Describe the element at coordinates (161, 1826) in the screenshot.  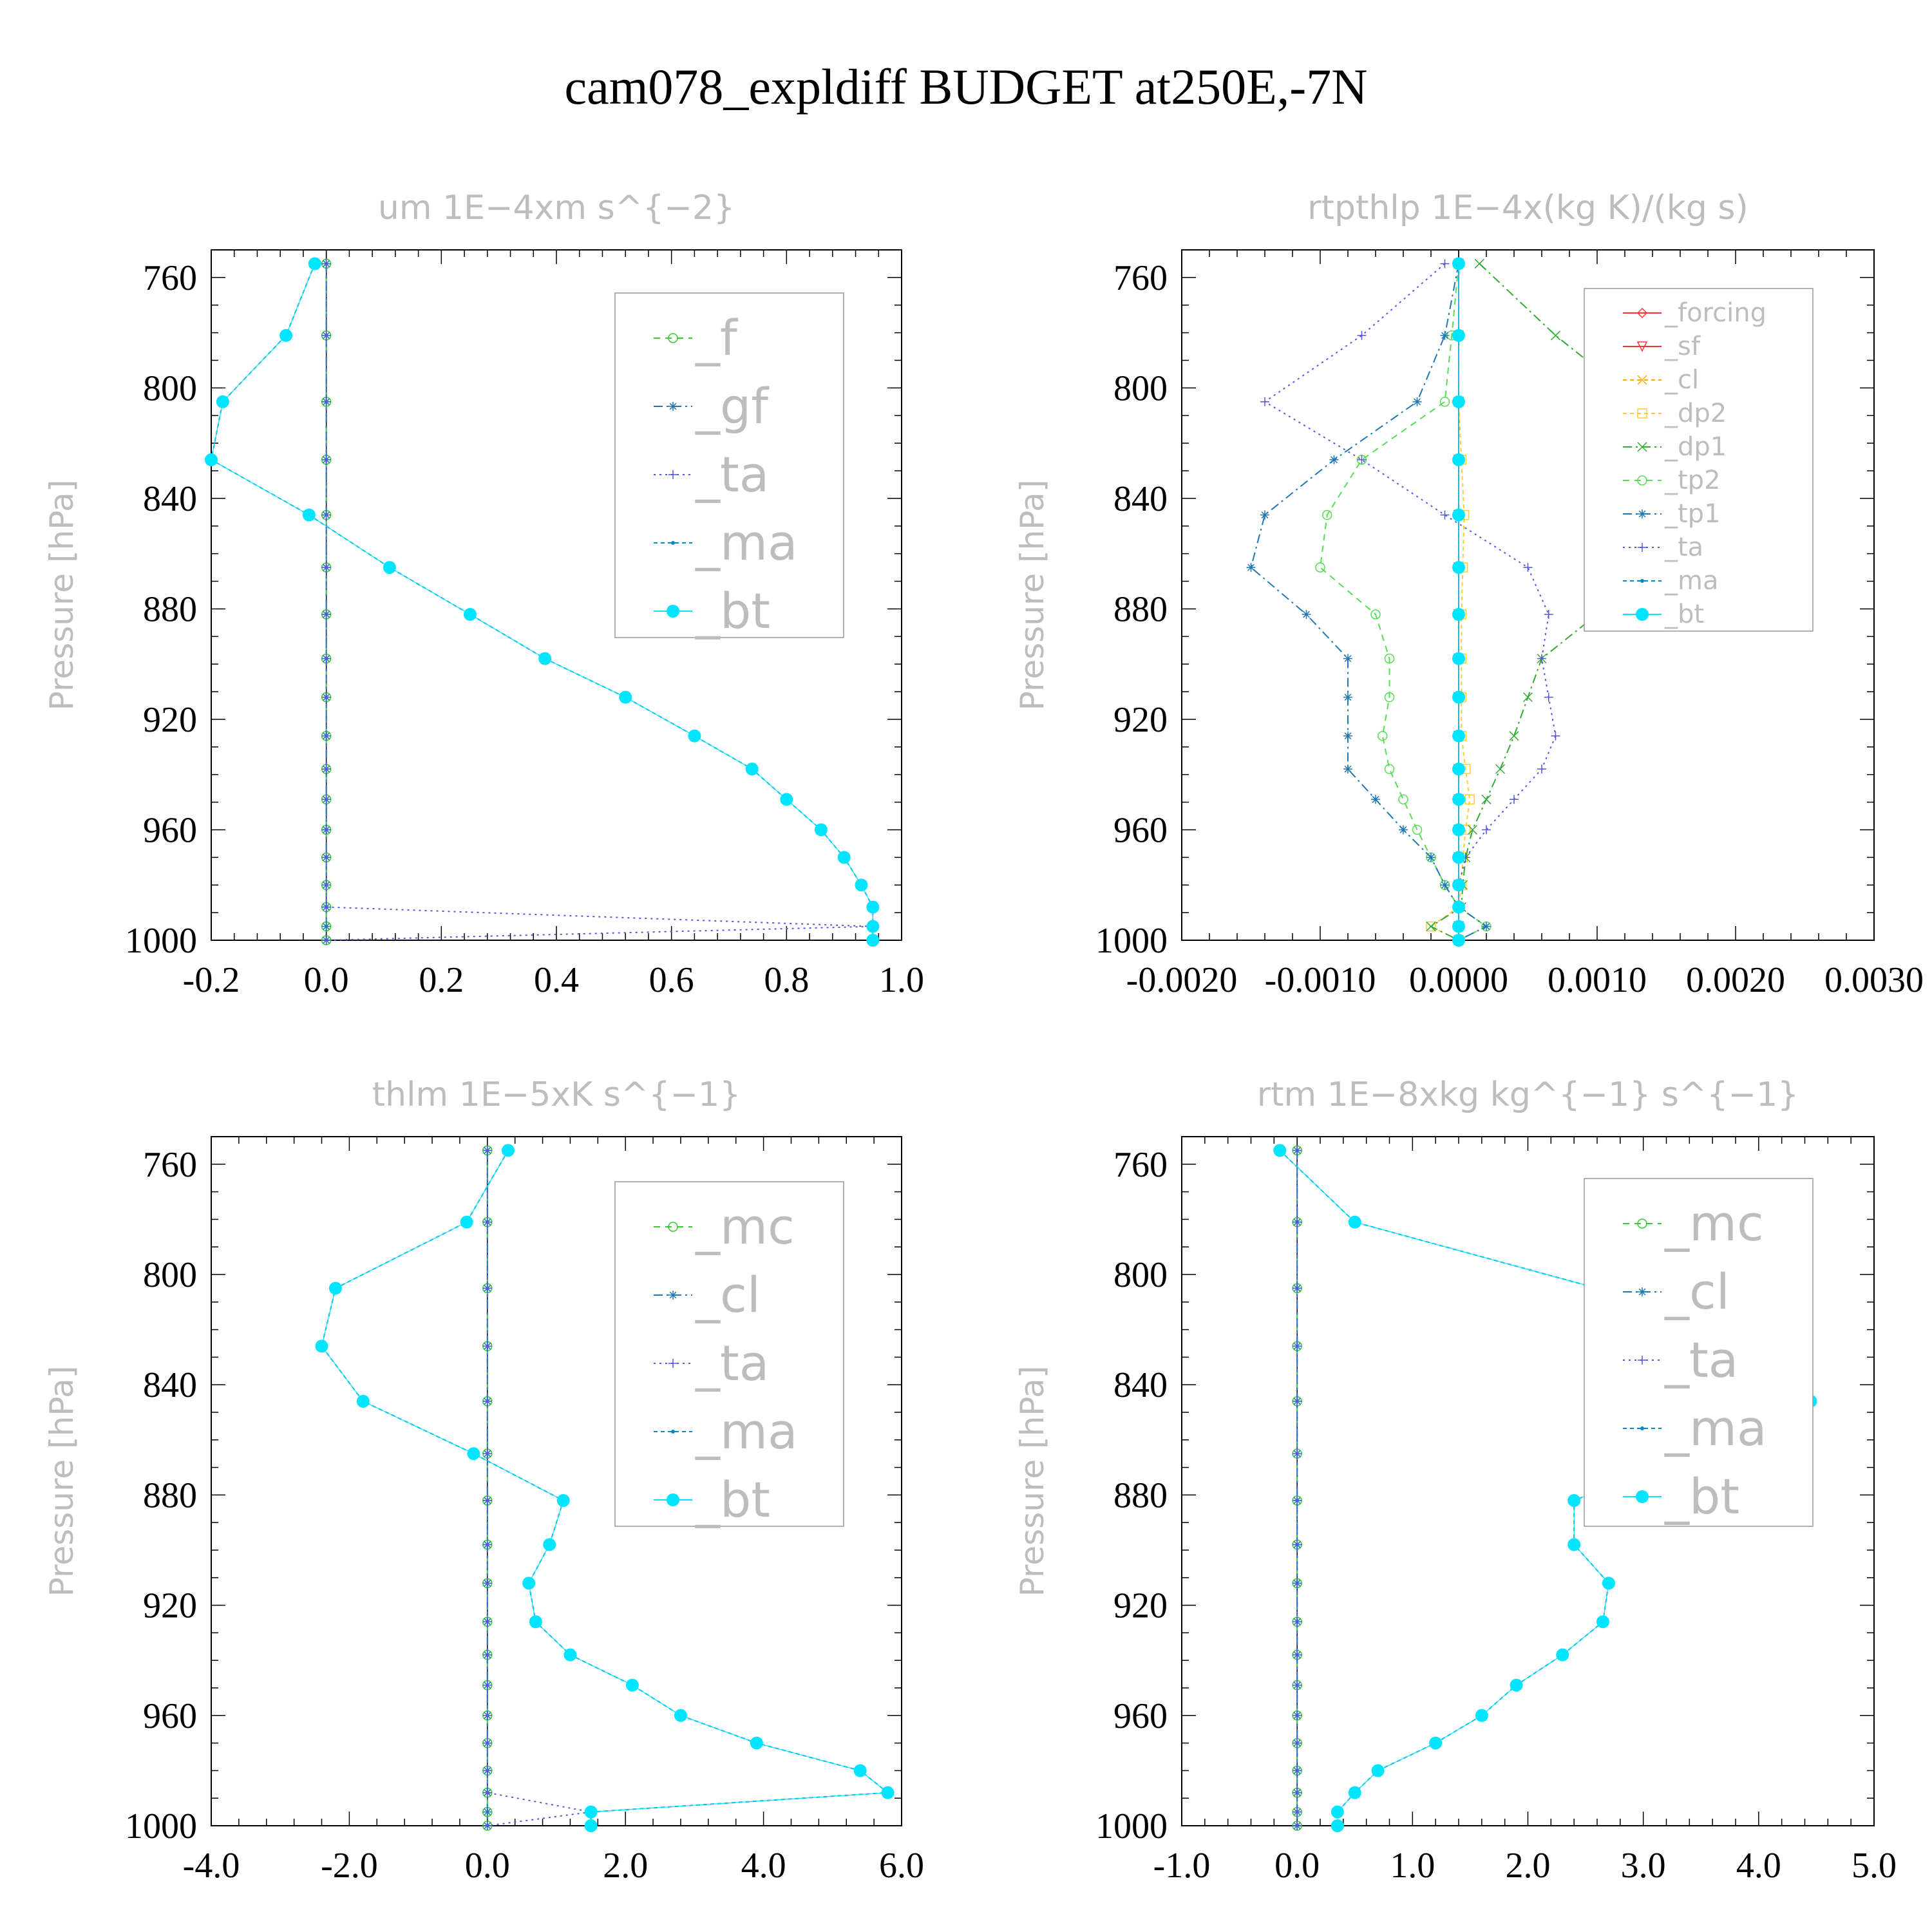
I see `y-tick-label: 1000` at that location.